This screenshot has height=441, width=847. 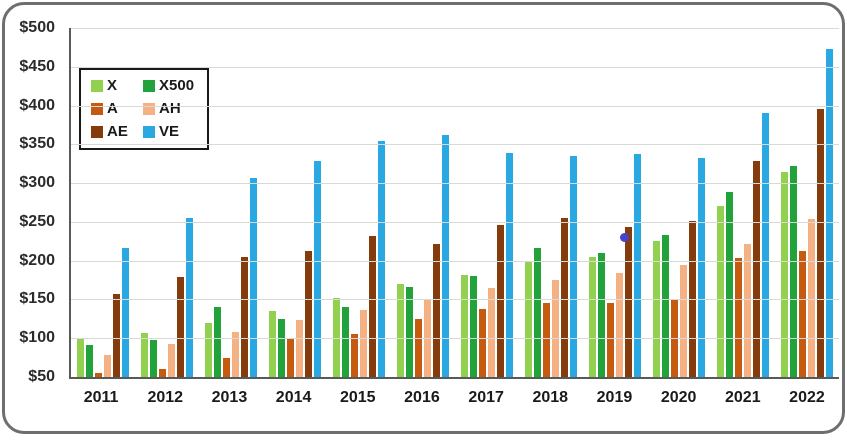 What do you see at coordinates (41, 376) in the screenshot?
I see `y-tick-label-50: $50` at bounding box center [41, 376].